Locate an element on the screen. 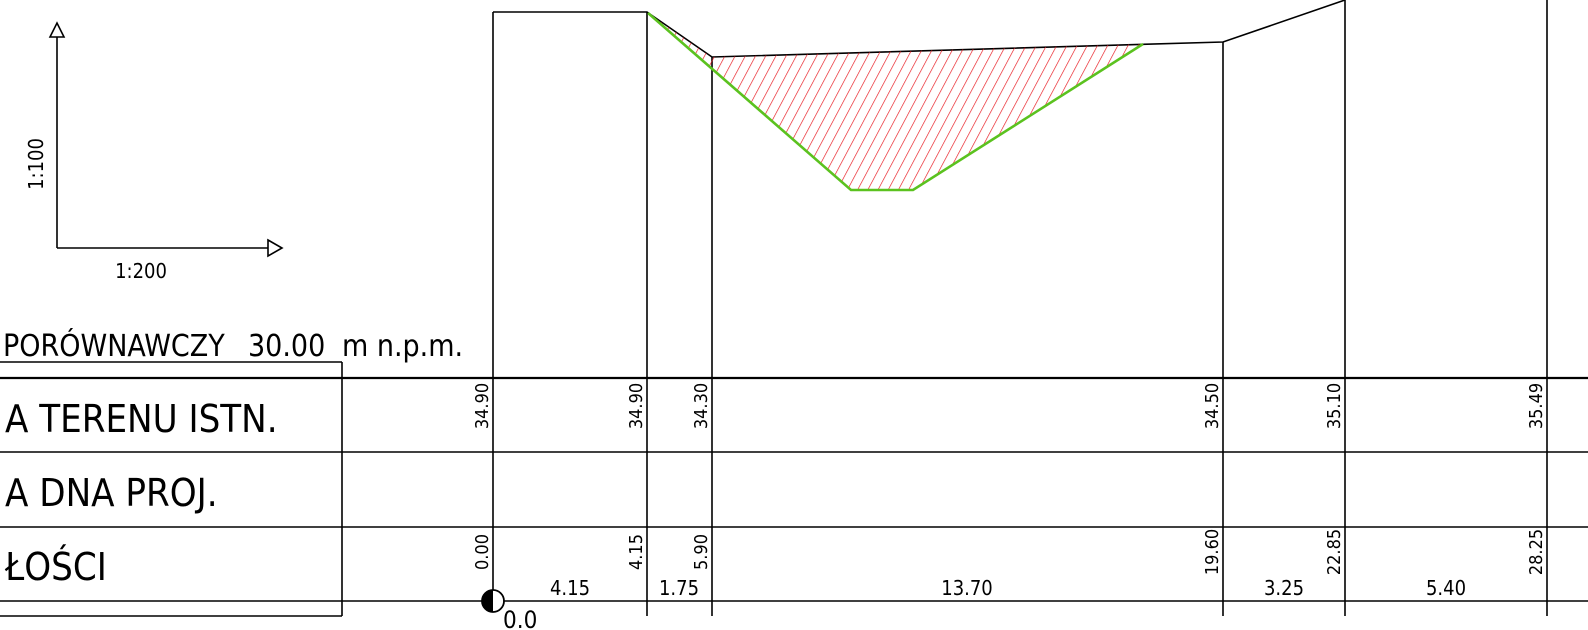 The image size is (1588, 630). origin-marker: 0.0 is located at coordinates (509, 609).